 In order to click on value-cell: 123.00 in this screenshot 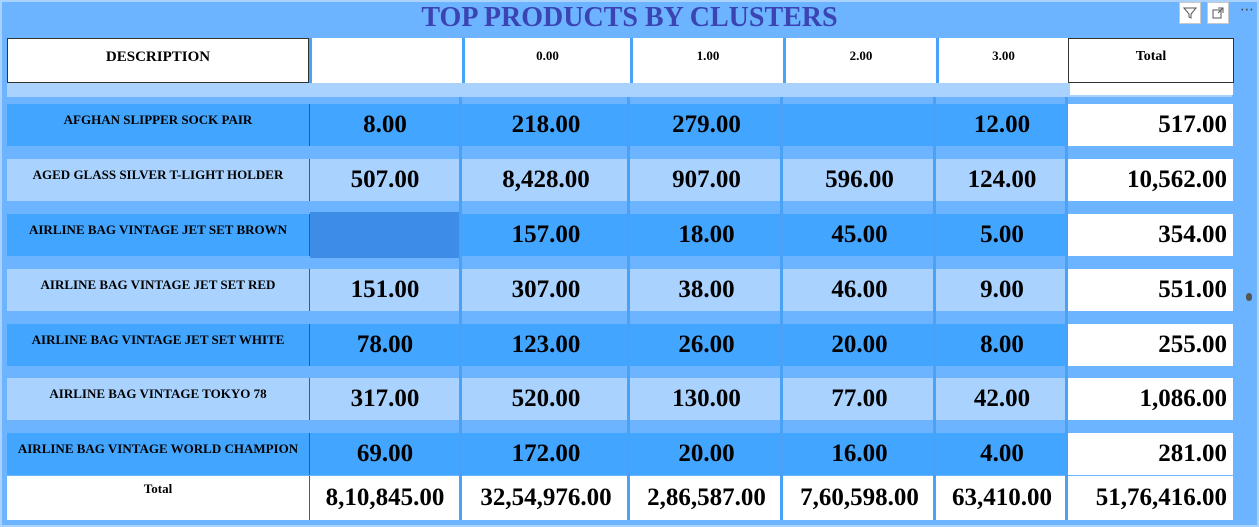, I will do `click(546, 345)`.